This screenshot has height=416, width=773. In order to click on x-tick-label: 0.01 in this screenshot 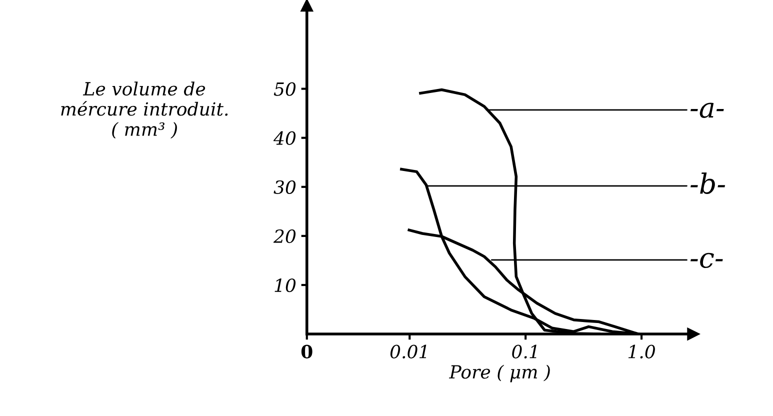, I will do `click(408, 351)`.